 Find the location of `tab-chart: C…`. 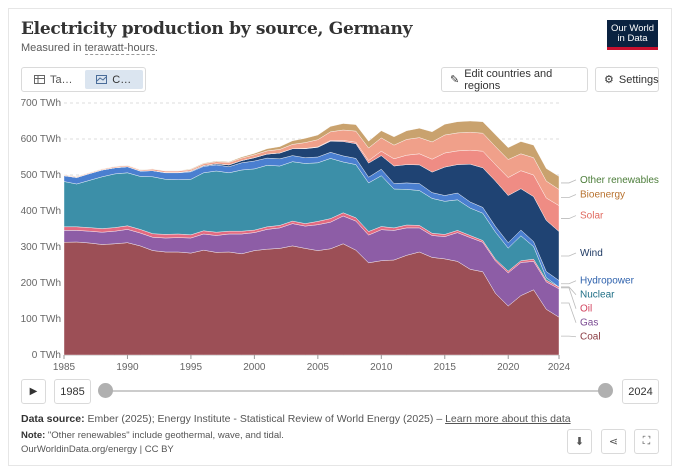

tab-chart: C… is located at coordinates (113, 79).